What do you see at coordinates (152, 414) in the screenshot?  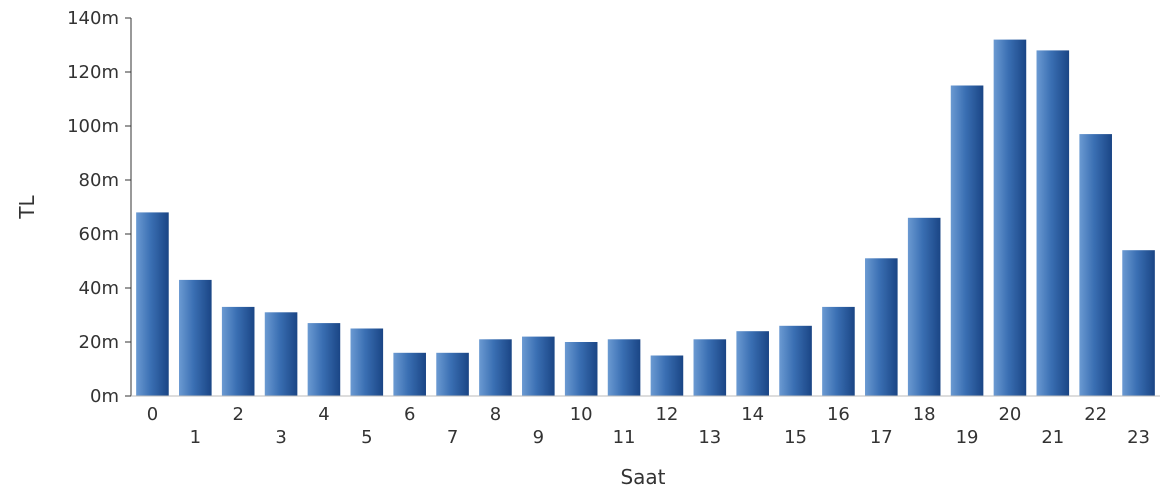 I see `x-tick-label: 0` at bounding box center [152, 414].